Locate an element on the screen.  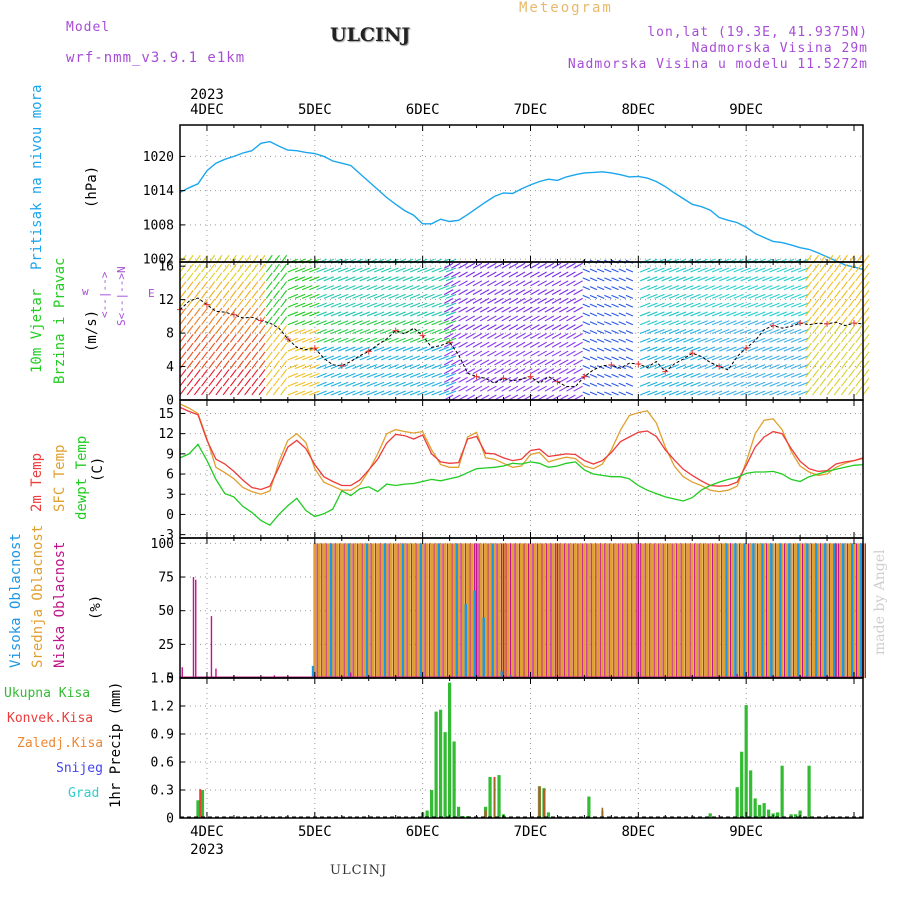
ytick-label-temperature: 3 is located at coordinates (170, 495).